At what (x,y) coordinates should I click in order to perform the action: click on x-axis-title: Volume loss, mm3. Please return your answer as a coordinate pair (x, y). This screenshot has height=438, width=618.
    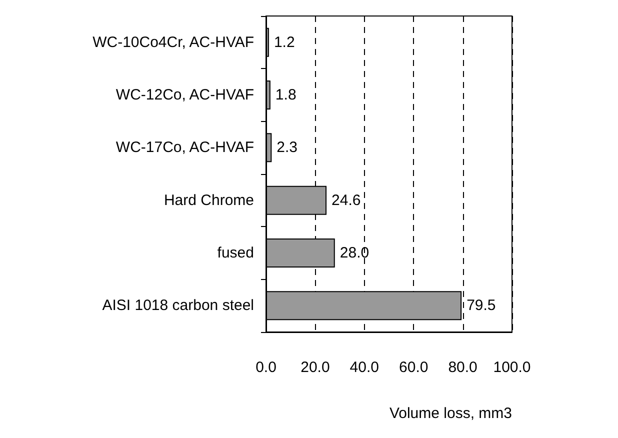
    Looking at the image, I should click on (450, 413).